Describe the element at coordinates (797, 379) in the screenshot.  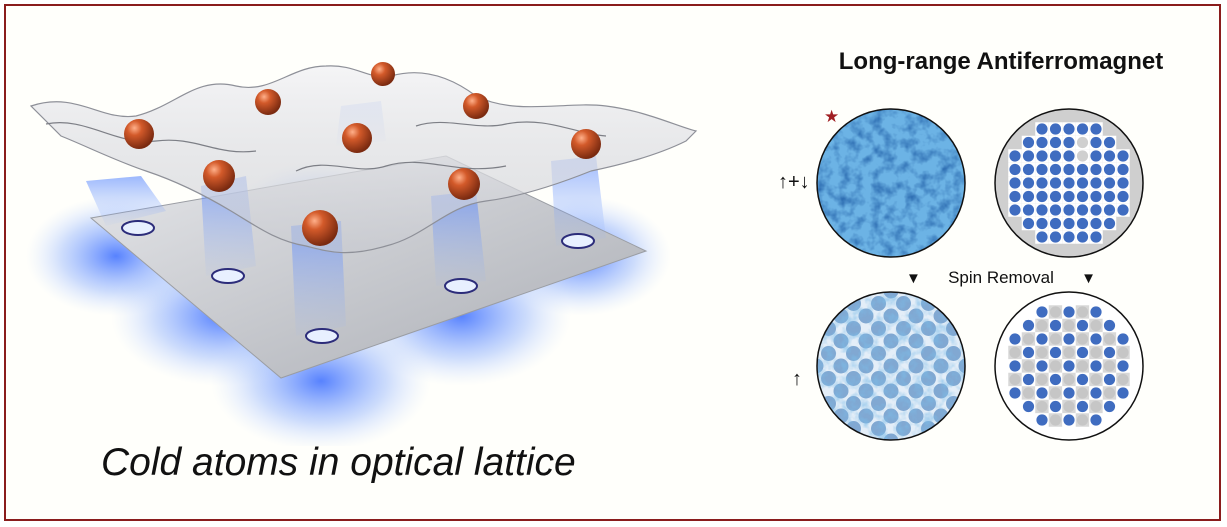
I see `spin-up-label: ↑` at that location.